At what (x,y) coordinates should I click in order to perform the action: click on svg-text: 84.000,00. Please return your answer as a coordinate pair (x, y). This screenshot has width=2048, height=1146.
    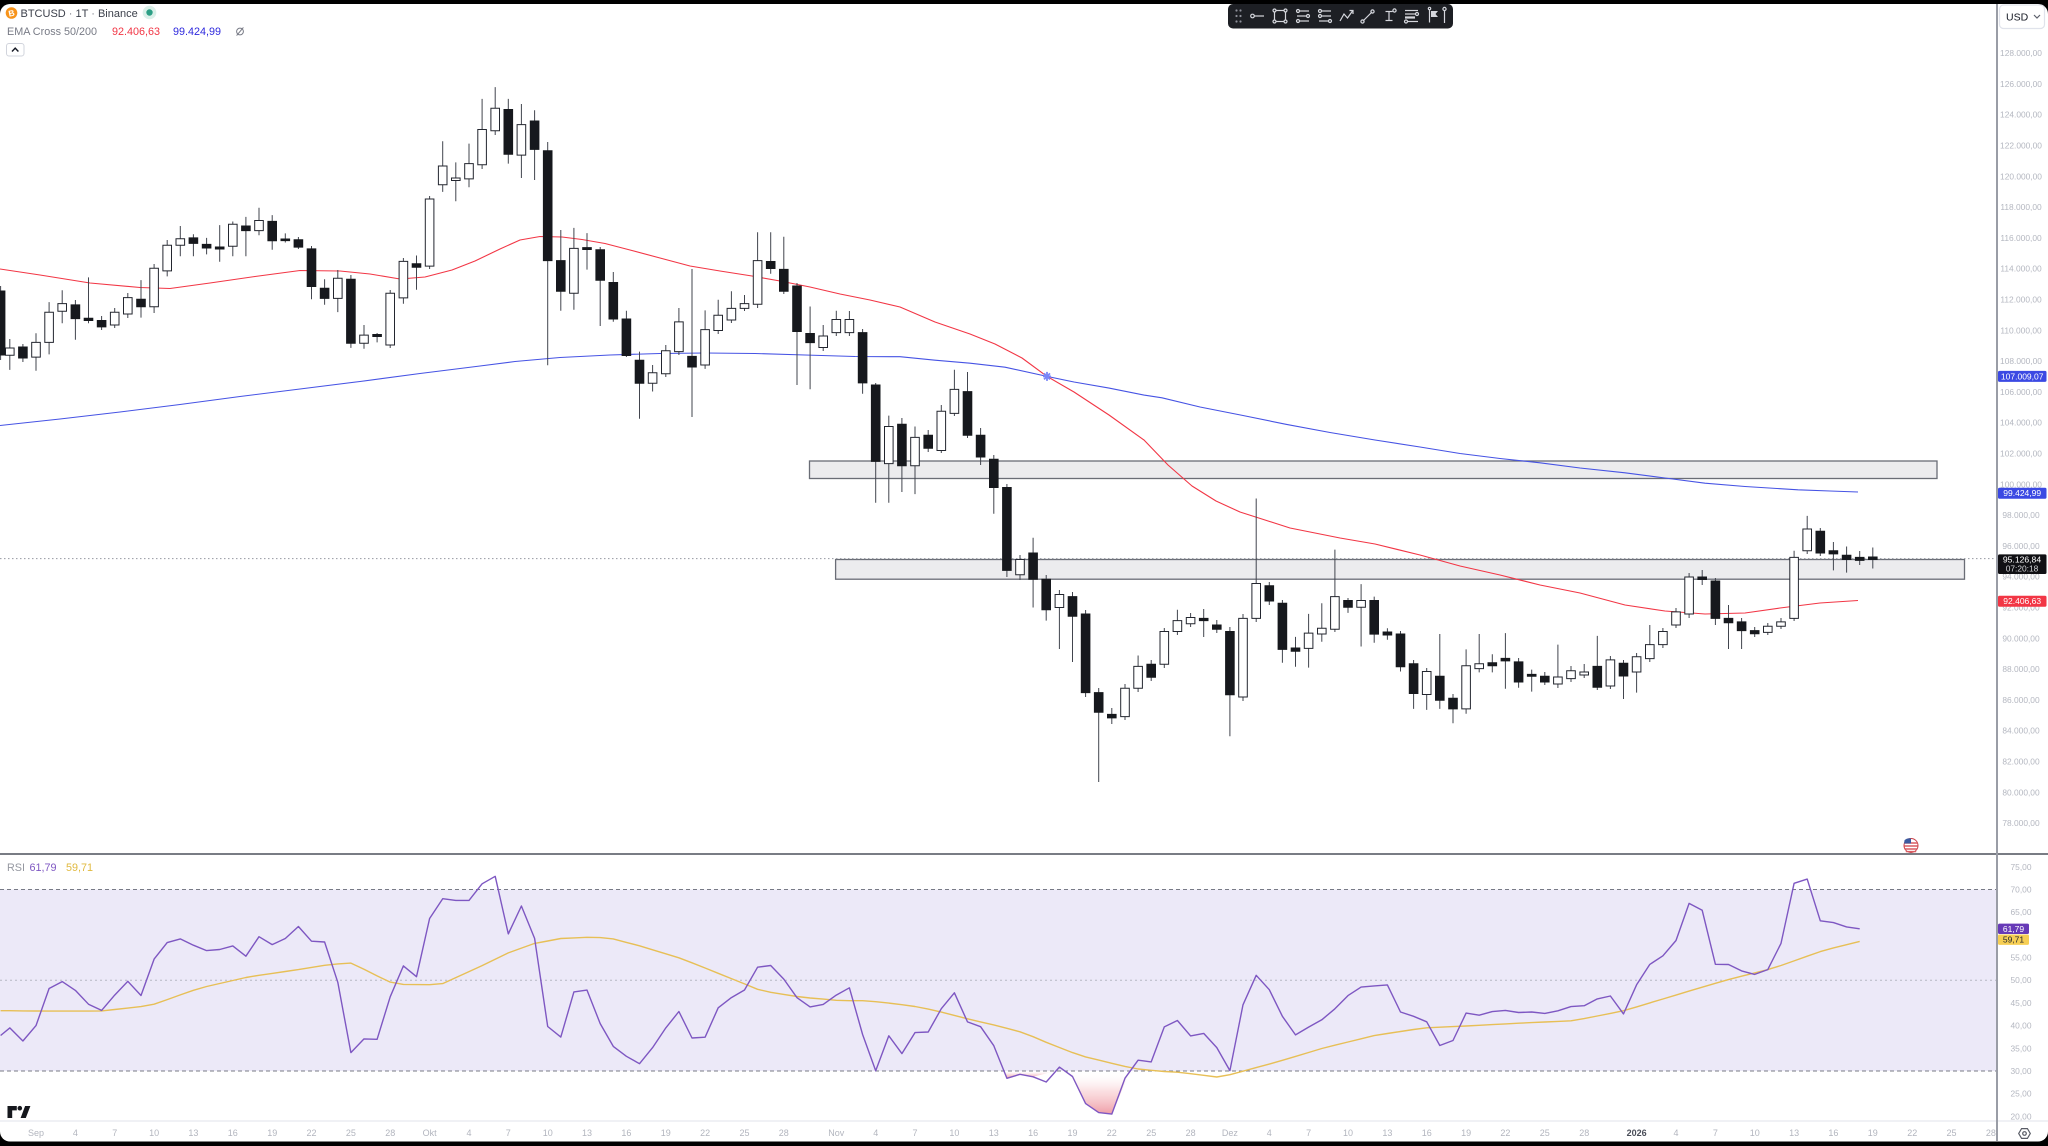
    Looking at the image, I should click on (2021, 731).